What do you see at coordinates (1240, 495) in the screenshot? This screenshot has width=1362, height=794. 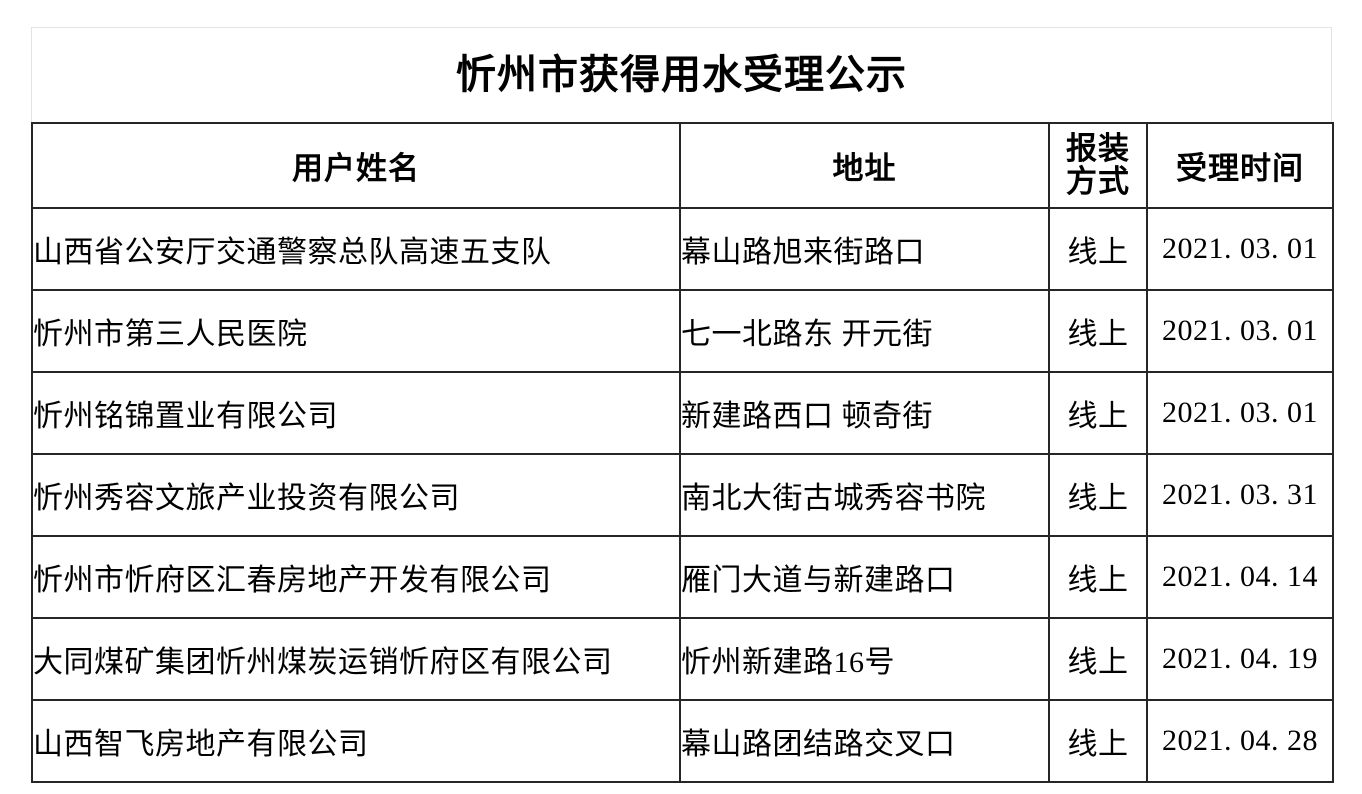 I see `cell-acceptance-time: 2021. 03. 31` at bounding box center [1240, 495].